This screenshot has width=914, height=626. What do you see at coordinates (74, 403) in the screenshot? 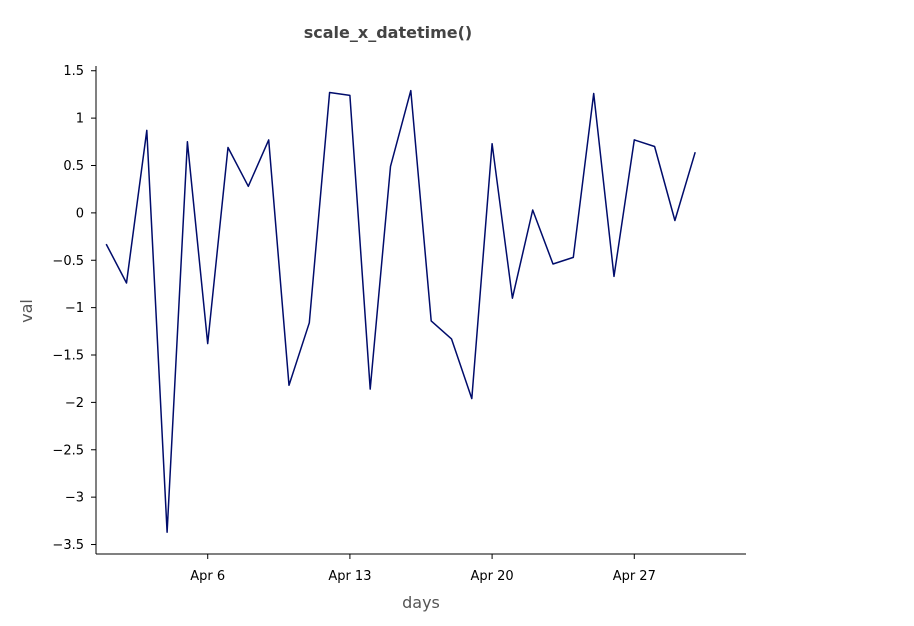
I see `y-tick-label: −2` at bounding box center [74, 403].